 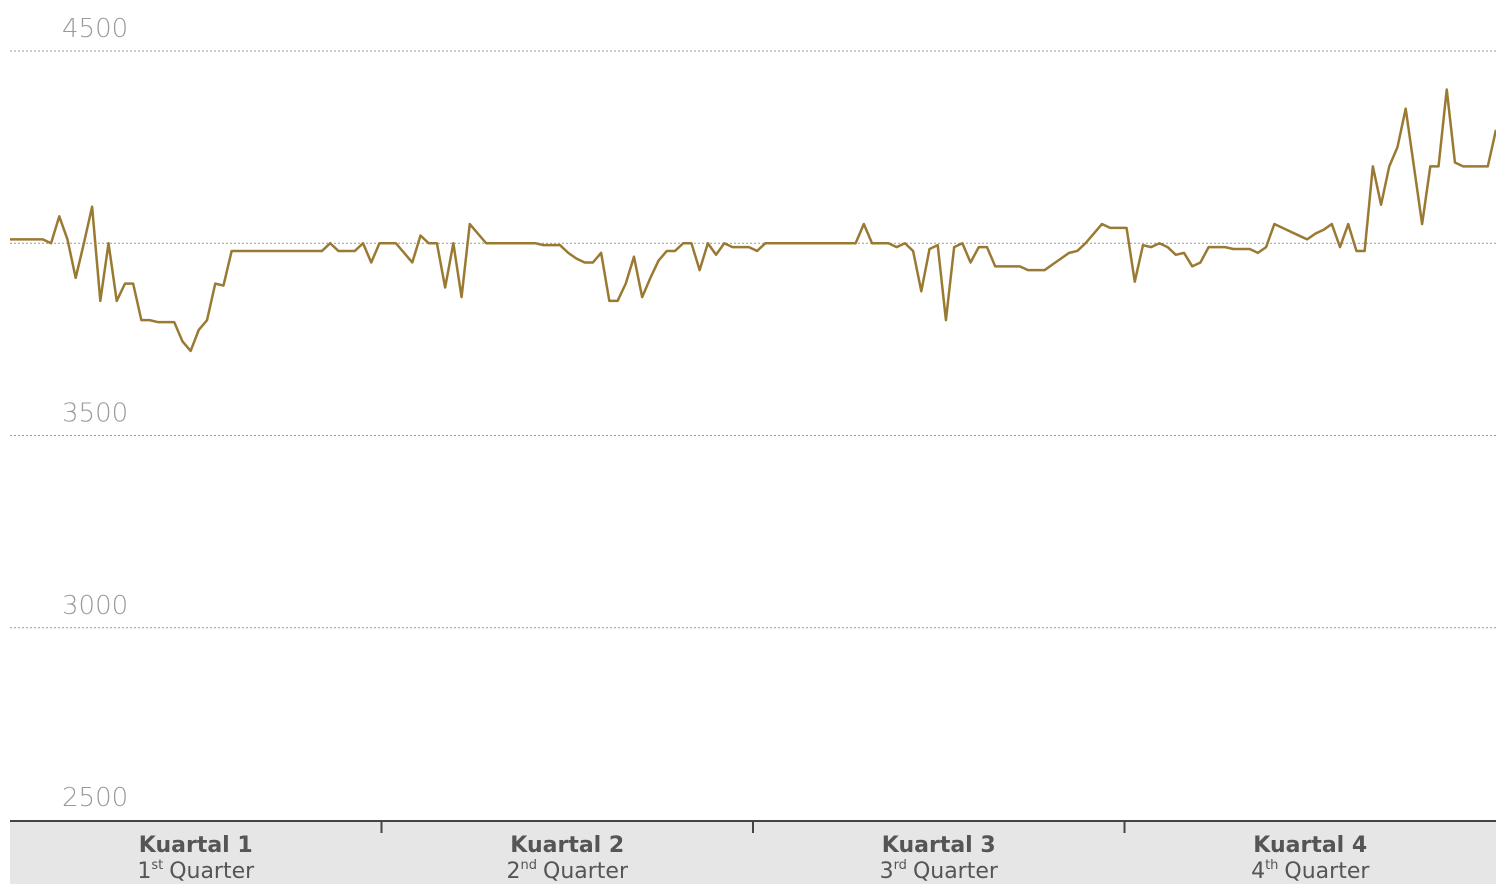 I want to click on quarter-number: 1, so click(x=144, y=871).